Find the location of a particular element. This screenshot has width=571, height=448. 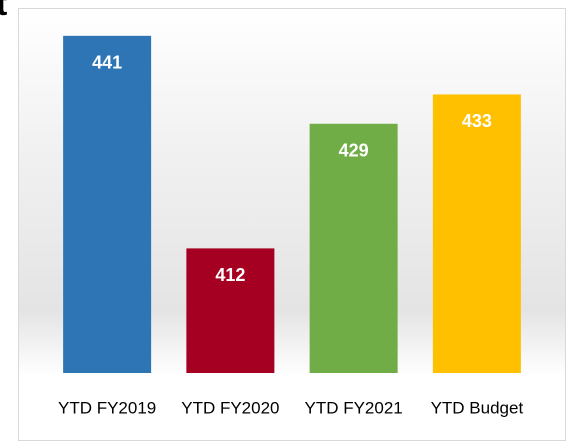

x-tick-label: YTD Budget is located at coordinates (477, 407).